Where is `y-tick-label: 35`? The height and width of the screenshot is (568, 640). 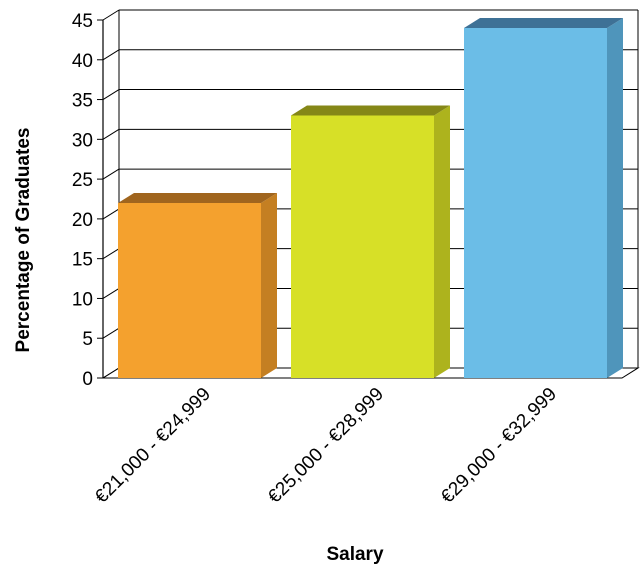 y-tick-label: 35 is located at coordinates (82, 101).